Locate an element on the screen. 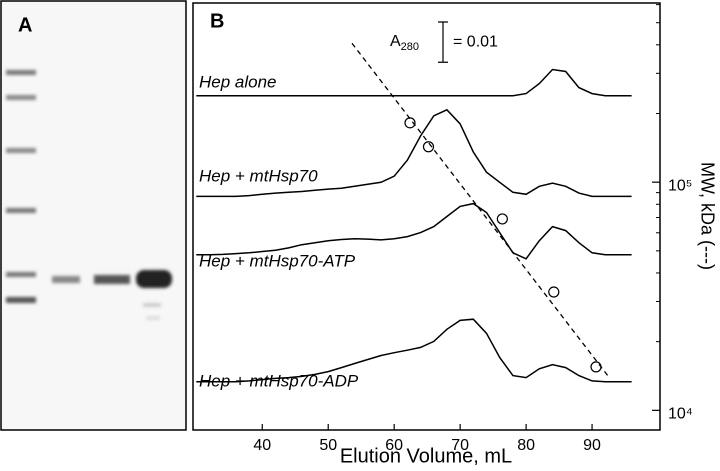  x-tick-label: 80 is located at coordinates (526, 445).